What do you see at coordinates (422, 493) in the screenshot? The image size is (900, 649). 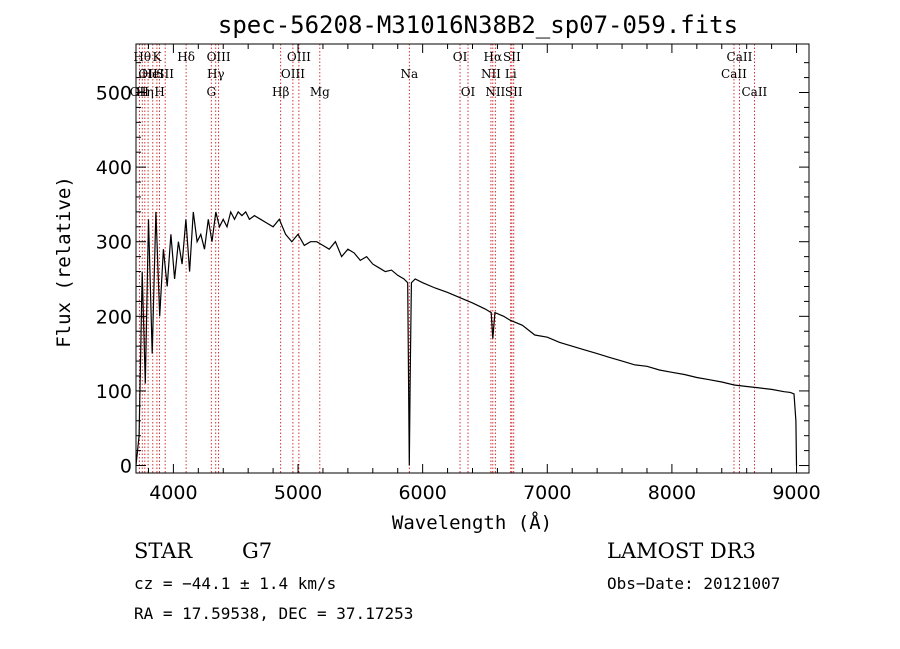 I see `x-tick-label: 6000` at bounding box center [422, 493].